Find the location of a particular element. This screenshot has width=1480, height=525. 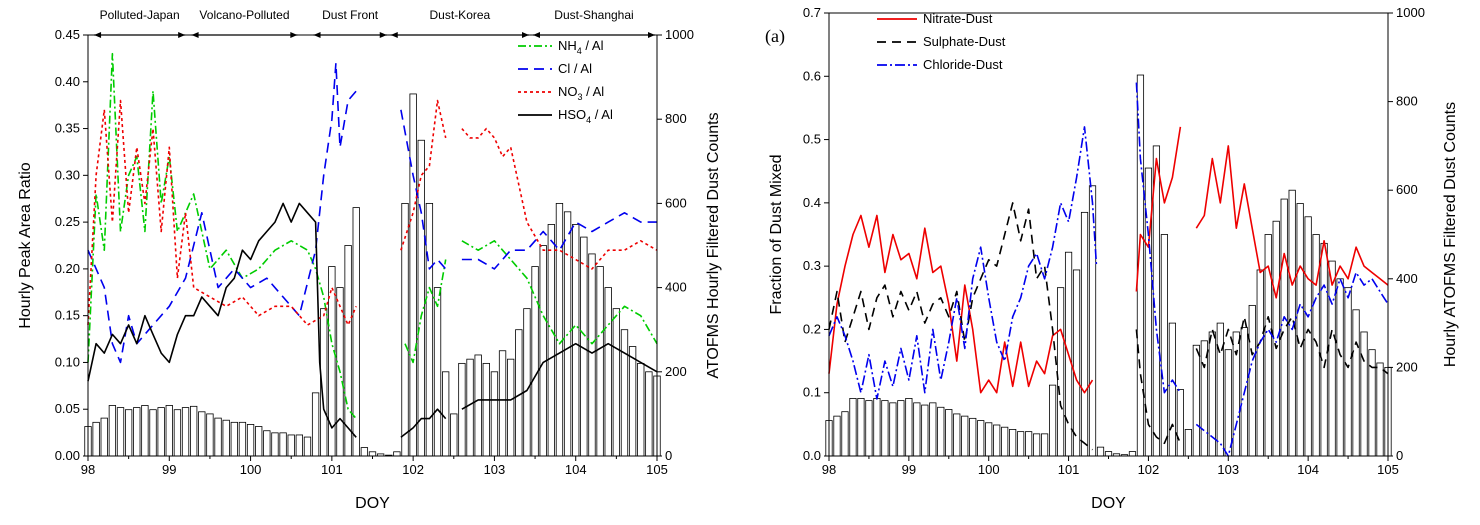

y-axis-label: Fraction of Dust Mixed is located at coordinates (776, 234).